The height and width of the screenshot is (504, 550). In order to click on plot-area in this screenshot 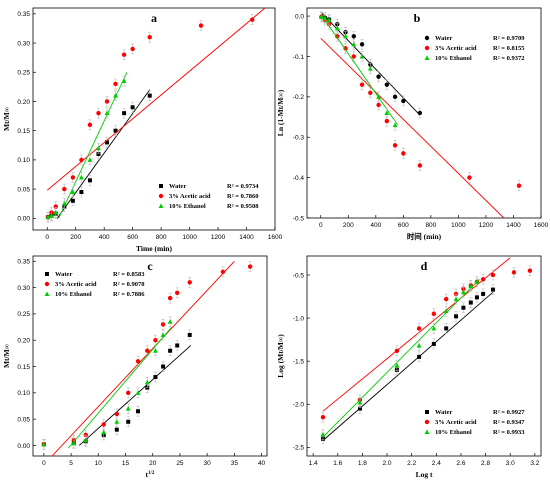, I will do `click(426, 351)`.